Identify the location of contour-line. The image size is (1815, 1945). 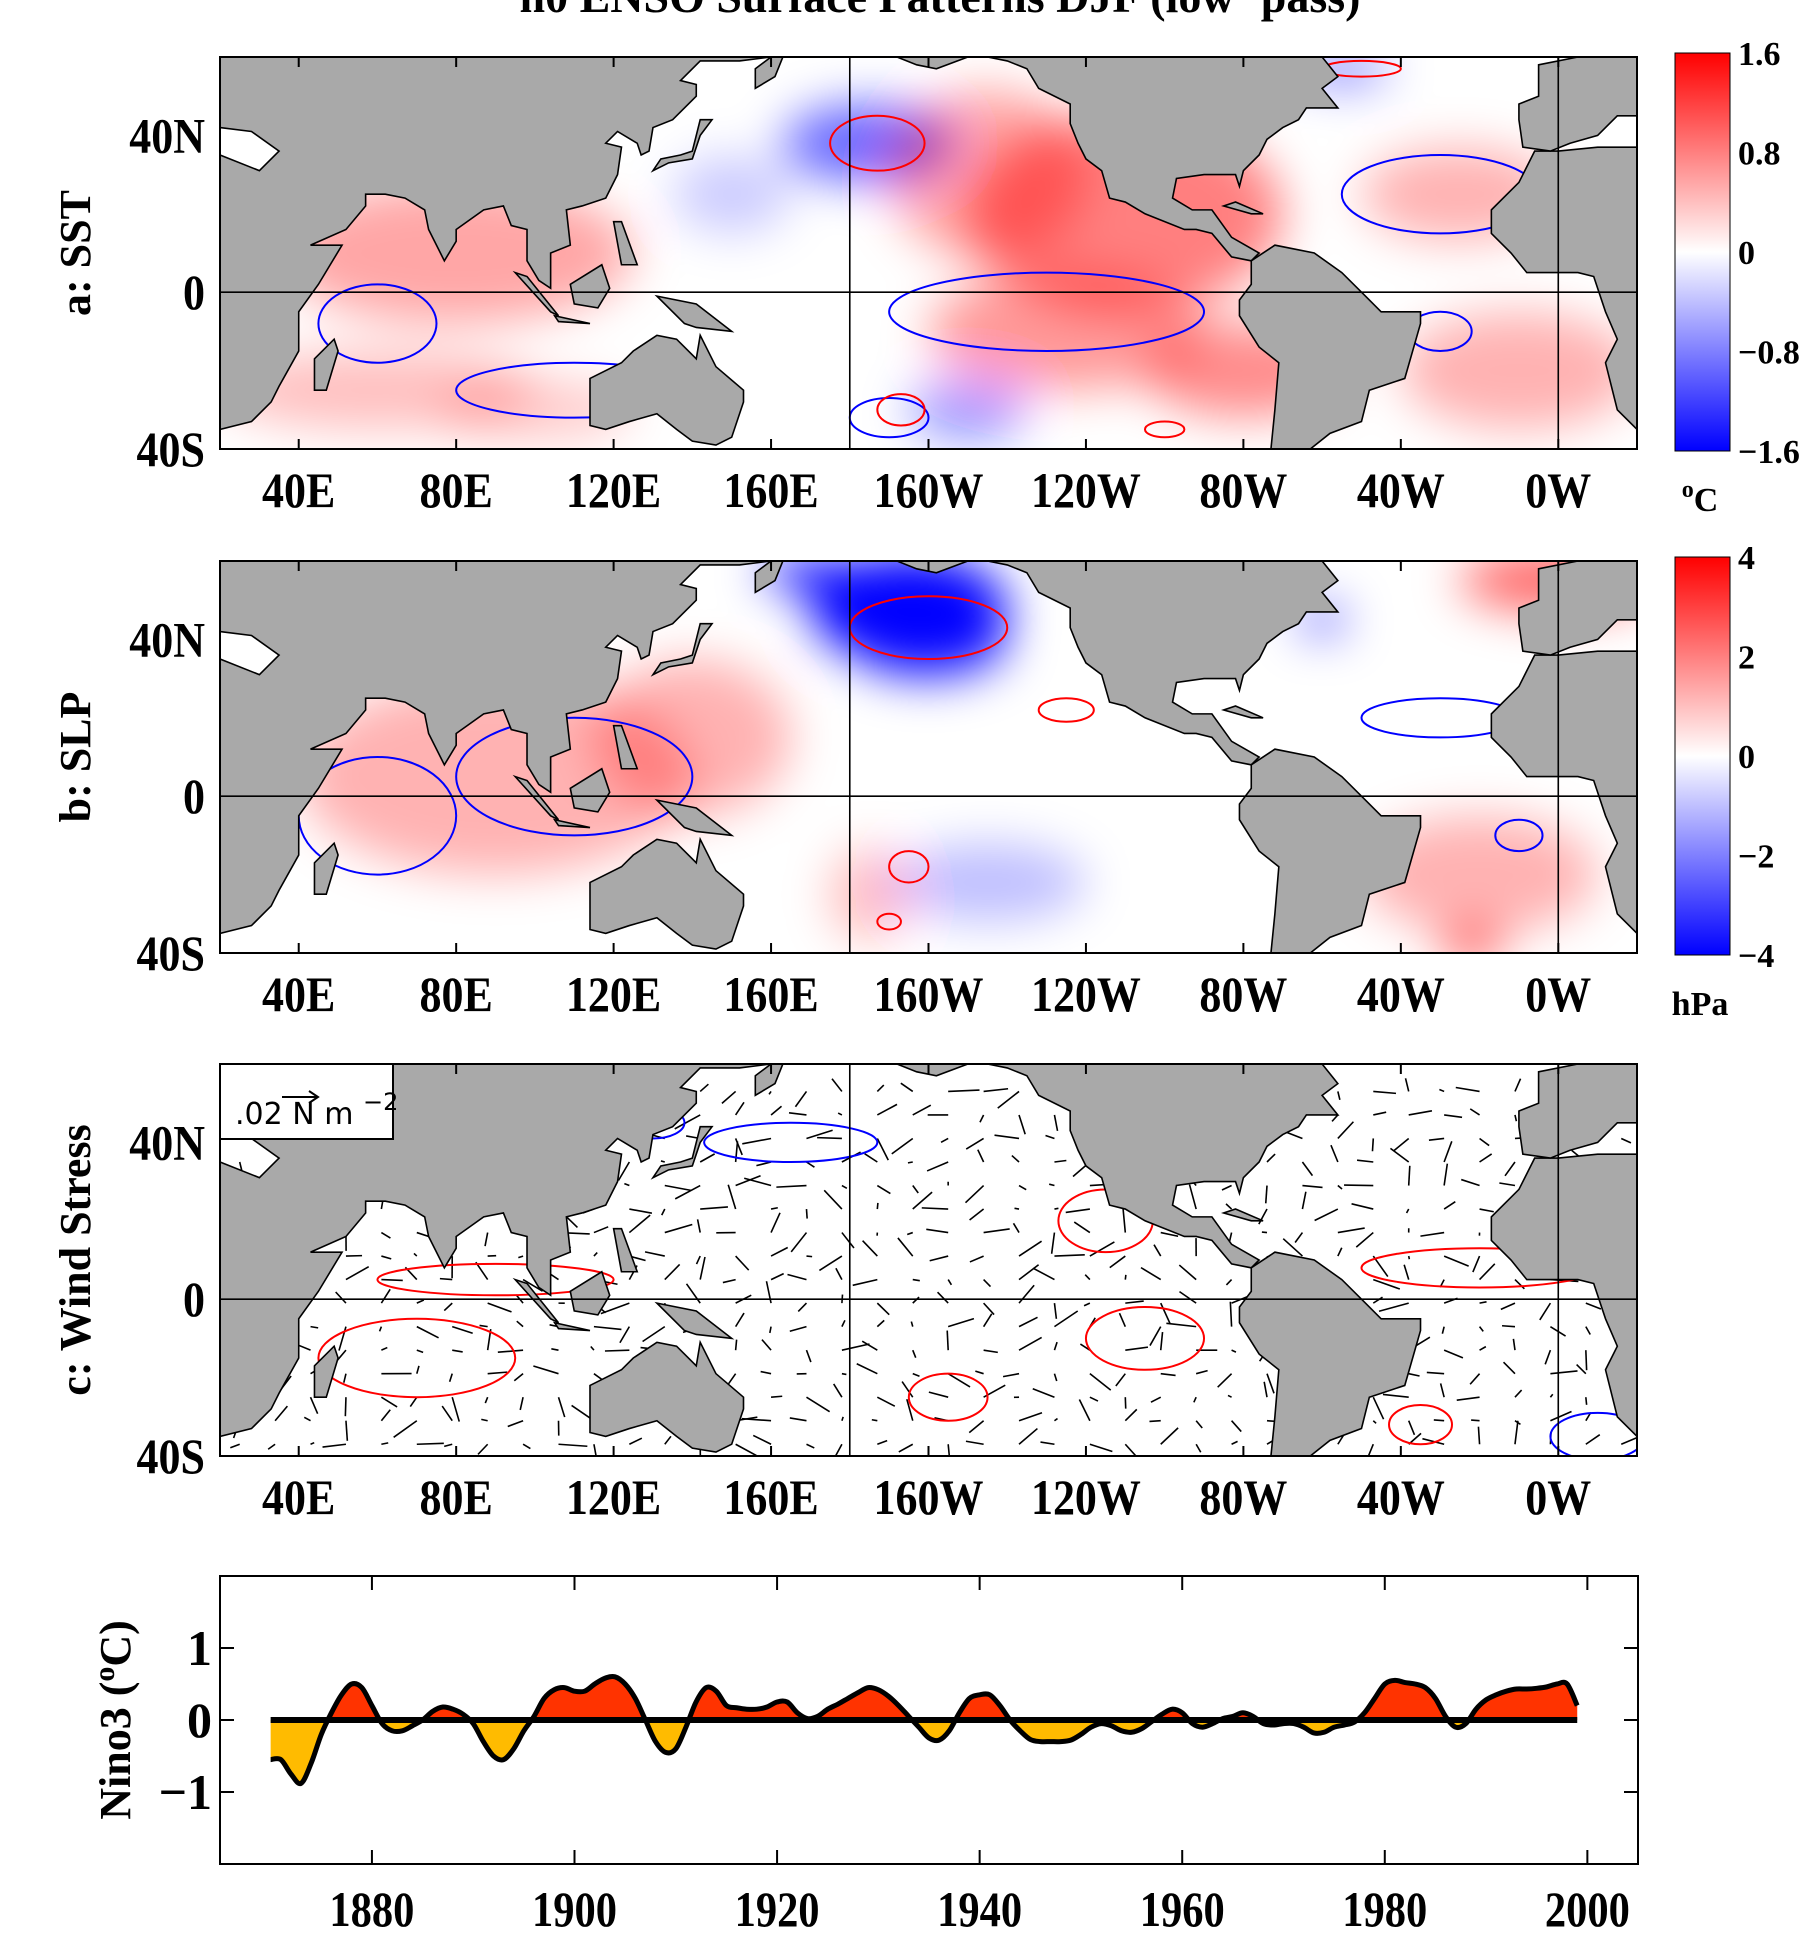
(574, 777).